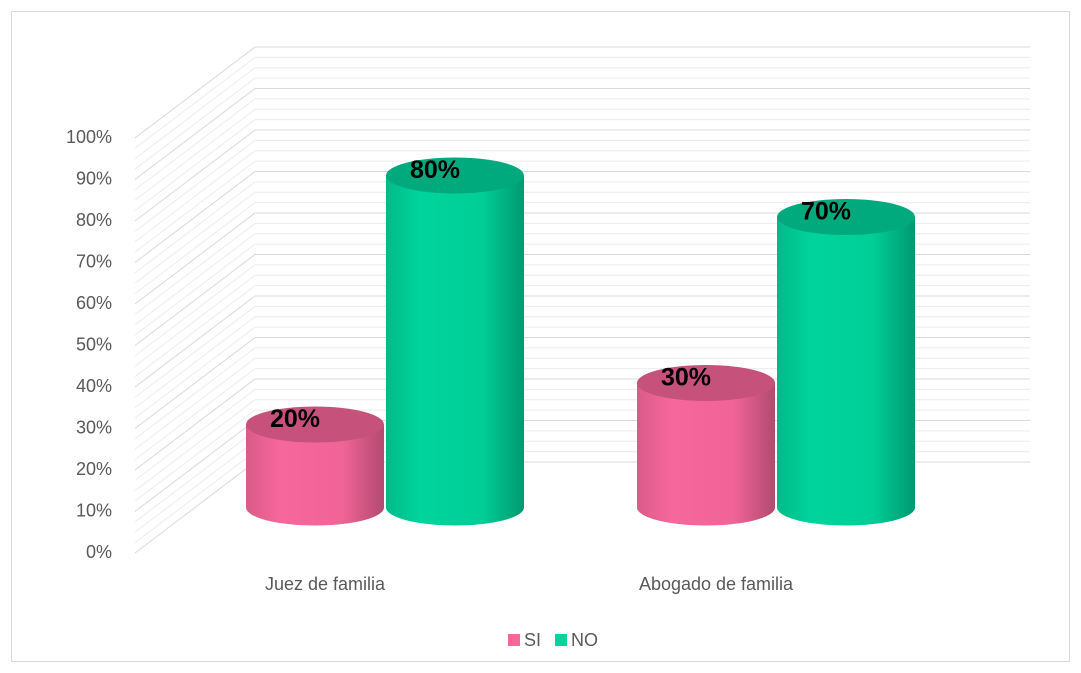 This screenshot has width=1081, height=673. Describe the element at coordinates (94, 303) in the screenshot. I see `y-tick-label: 60%` at that location.